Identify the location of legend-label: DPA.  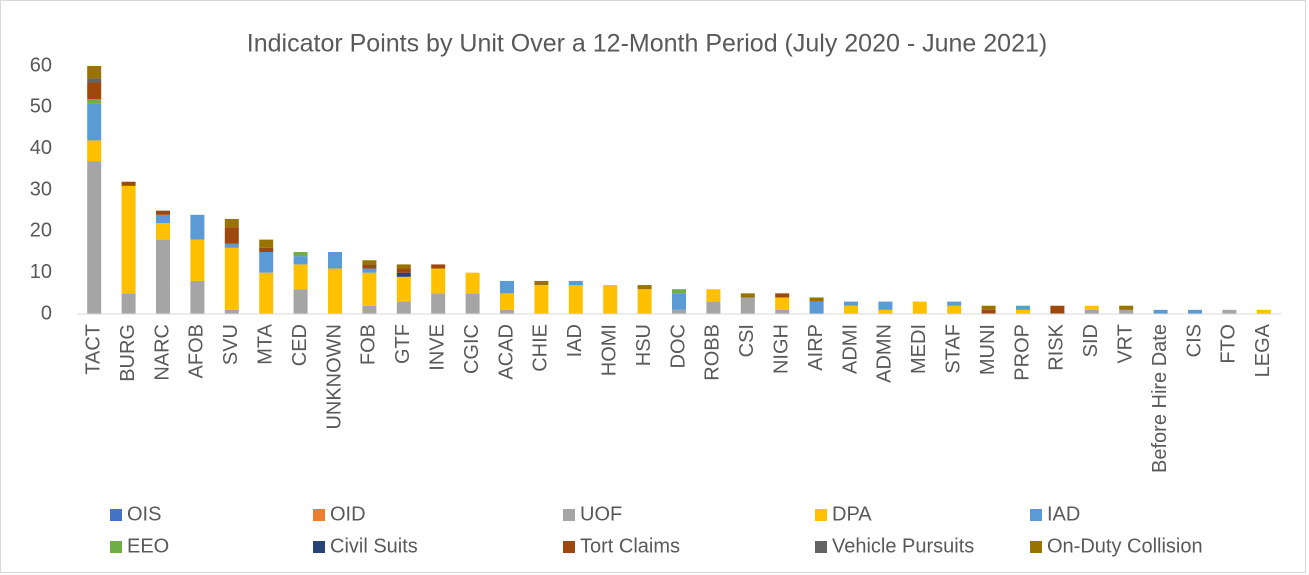
(852, 514).